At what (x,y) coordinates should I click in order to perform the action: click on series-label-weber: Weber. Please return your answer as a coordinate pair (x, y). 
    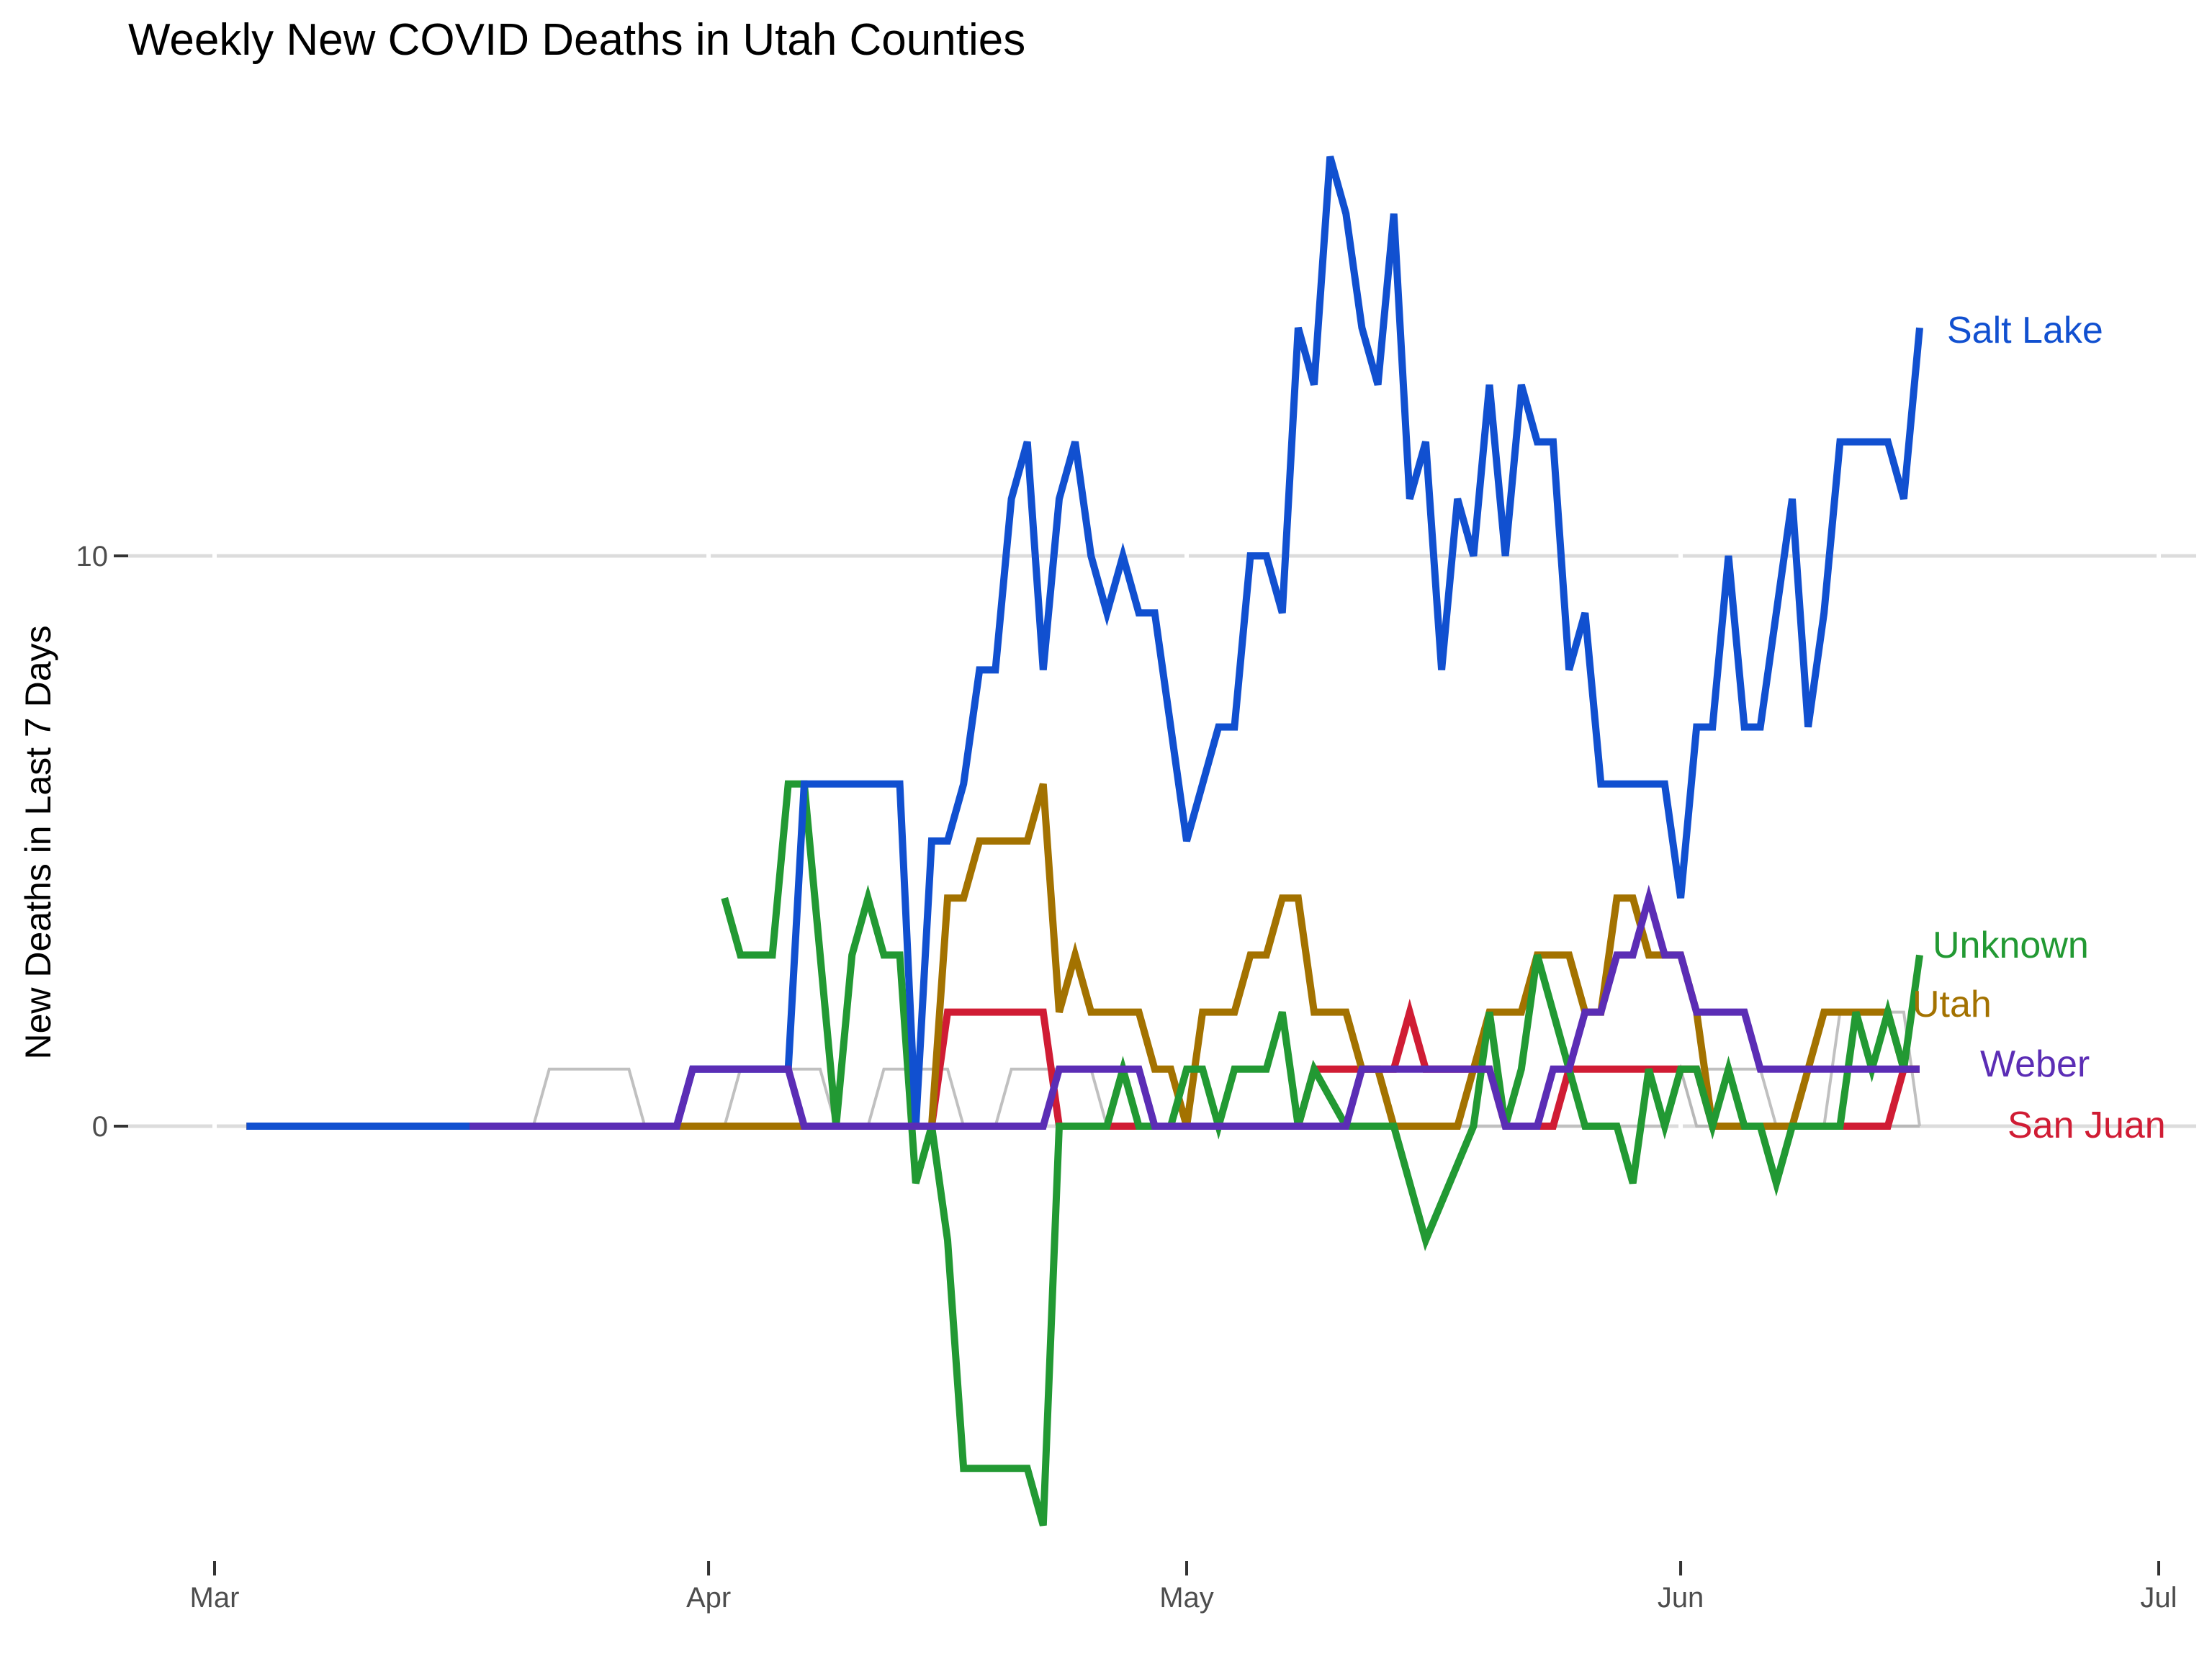
    Looking at the image, I should click on (2035, 1064).